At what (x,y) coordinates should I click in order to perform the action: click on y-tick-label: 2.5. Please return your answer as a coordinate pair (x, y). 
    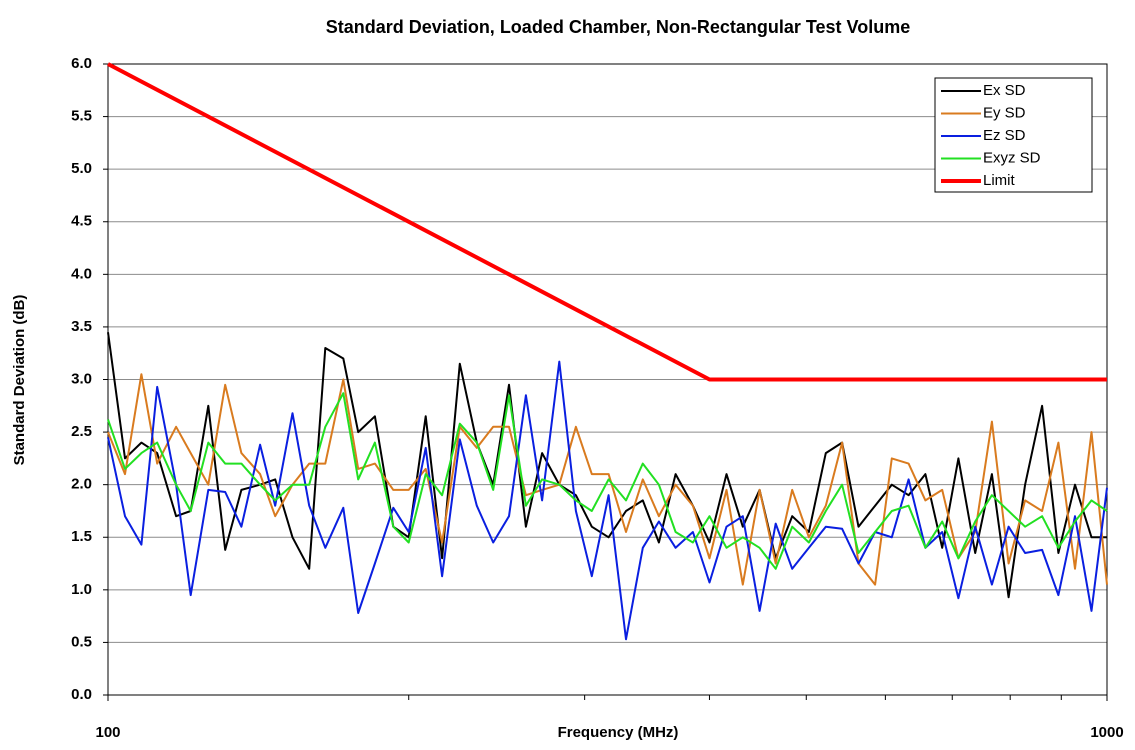
    Looking at the image, I should click on (81, 431).